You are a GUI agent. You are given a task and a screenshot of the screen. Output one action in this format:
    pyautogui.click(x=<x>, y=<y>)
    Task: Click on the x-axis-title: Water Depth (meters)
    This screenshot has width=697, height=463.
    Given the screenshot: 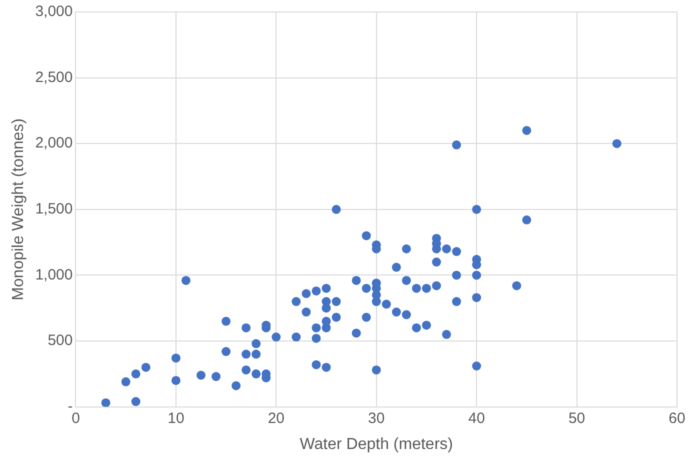 What is the action you would take?
    pyautogui.click(x=376, y=444)
    